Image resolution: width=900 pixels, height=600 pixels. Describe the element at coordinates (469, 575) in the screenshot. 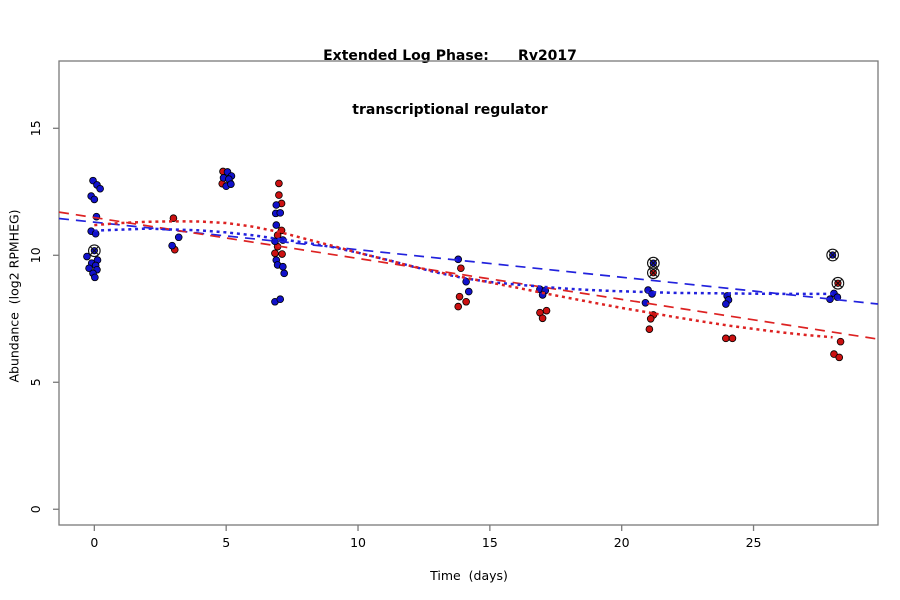

I see `x-axis-label: Time (days)` at that location.